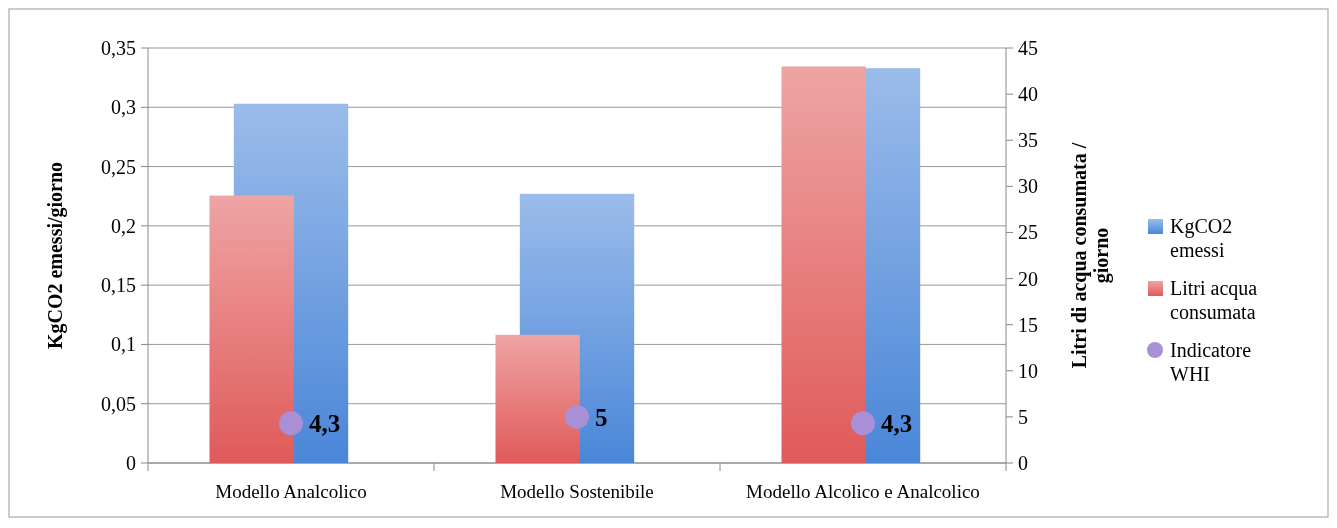 The height and width of the screenshot is (528, 1337). Describe the element at coordinates (1028, 48) in the screenshot. I see `y2-tick-label: 45` at that location.